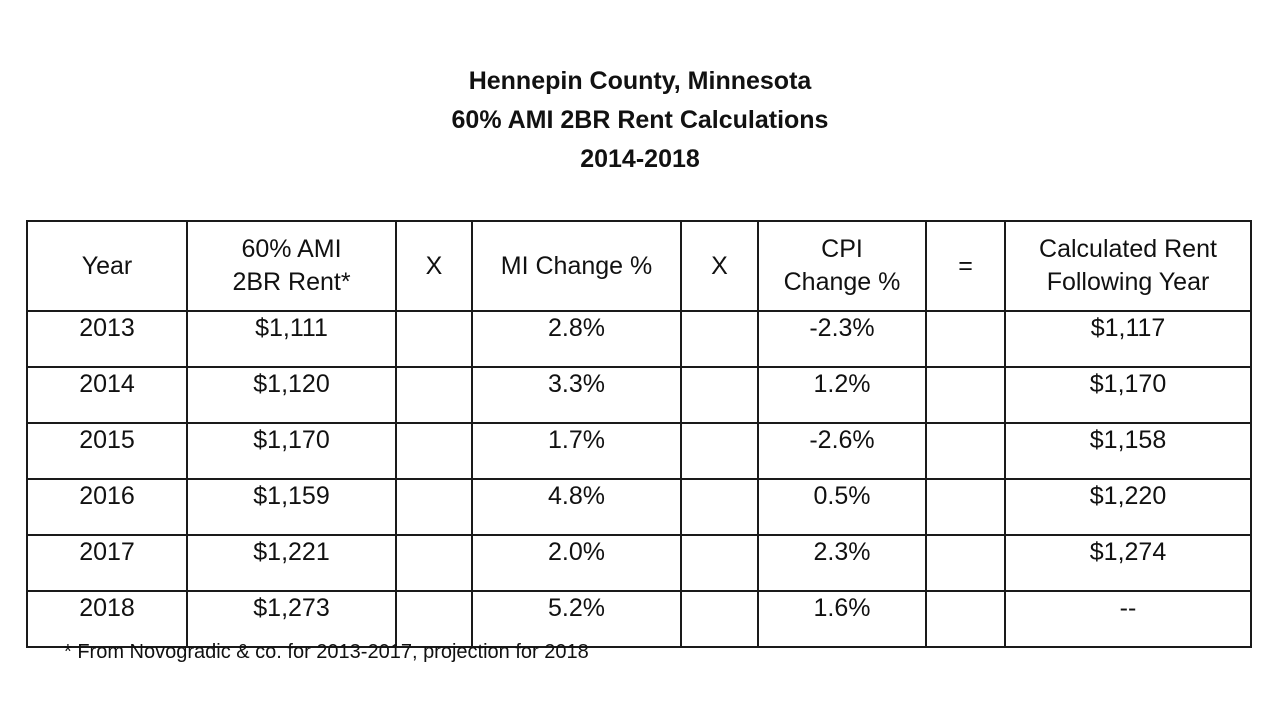 This screenshot has height=720, width=1280. I want to click on table-row: 2015 $1,170 1.7% -2.6% $1,158, so click(639, 451).